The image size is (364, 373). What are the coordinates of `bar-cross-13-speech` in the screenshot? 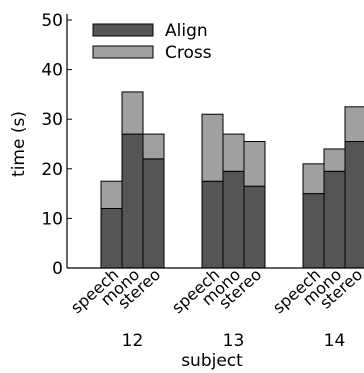 It's located at (212, 147).